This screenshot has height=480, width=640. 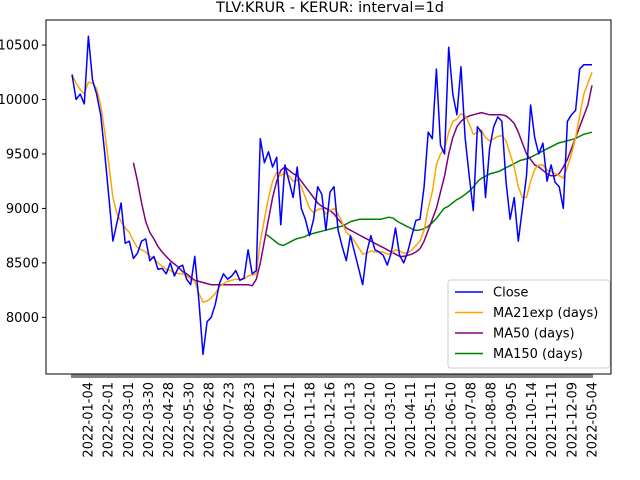 What do you see at coordinates (552, 420) in the screenshot?
I see `x-tick-label: 2021-11-11` at bounding box center [552, 420].